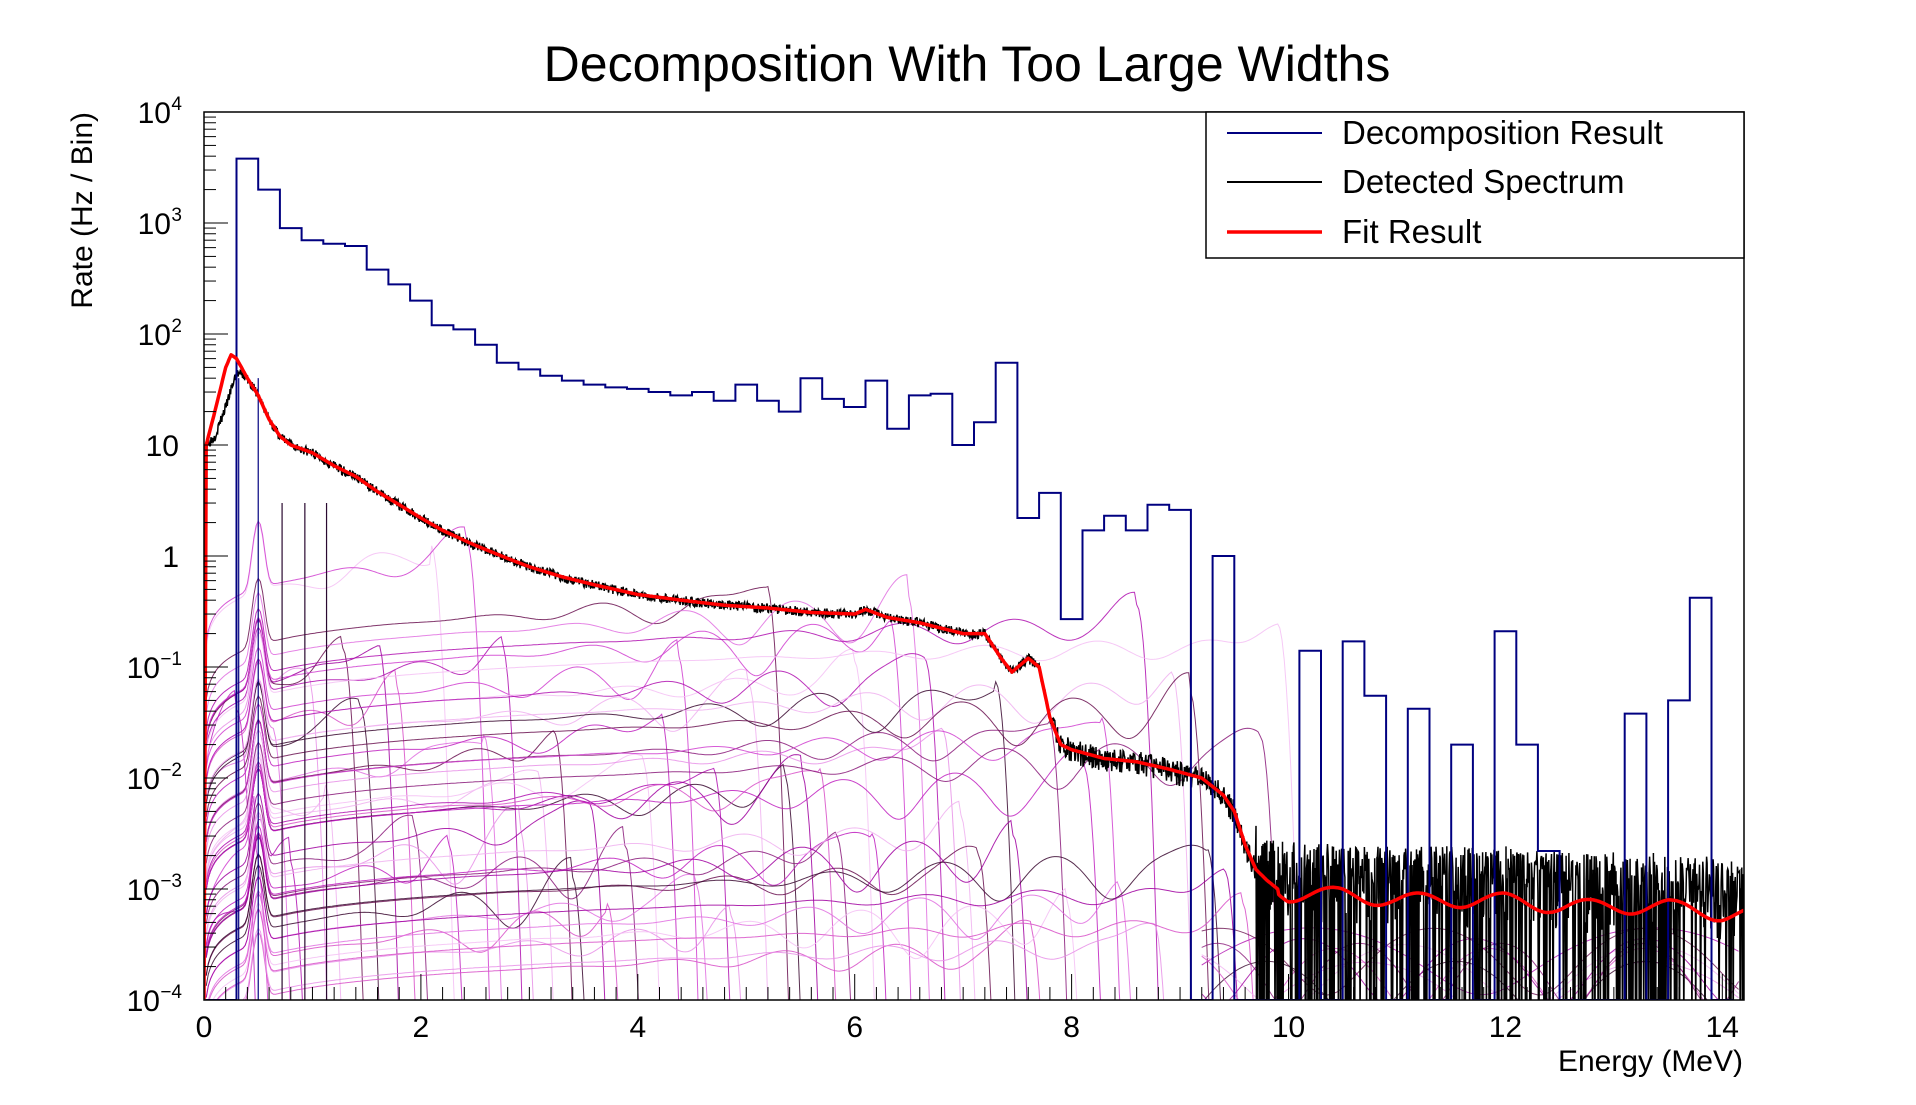  Describe the element at coordinates (82, 210) in the screenshot. I see `y-axis-label: Rate (Hz / Bin)` at that location.